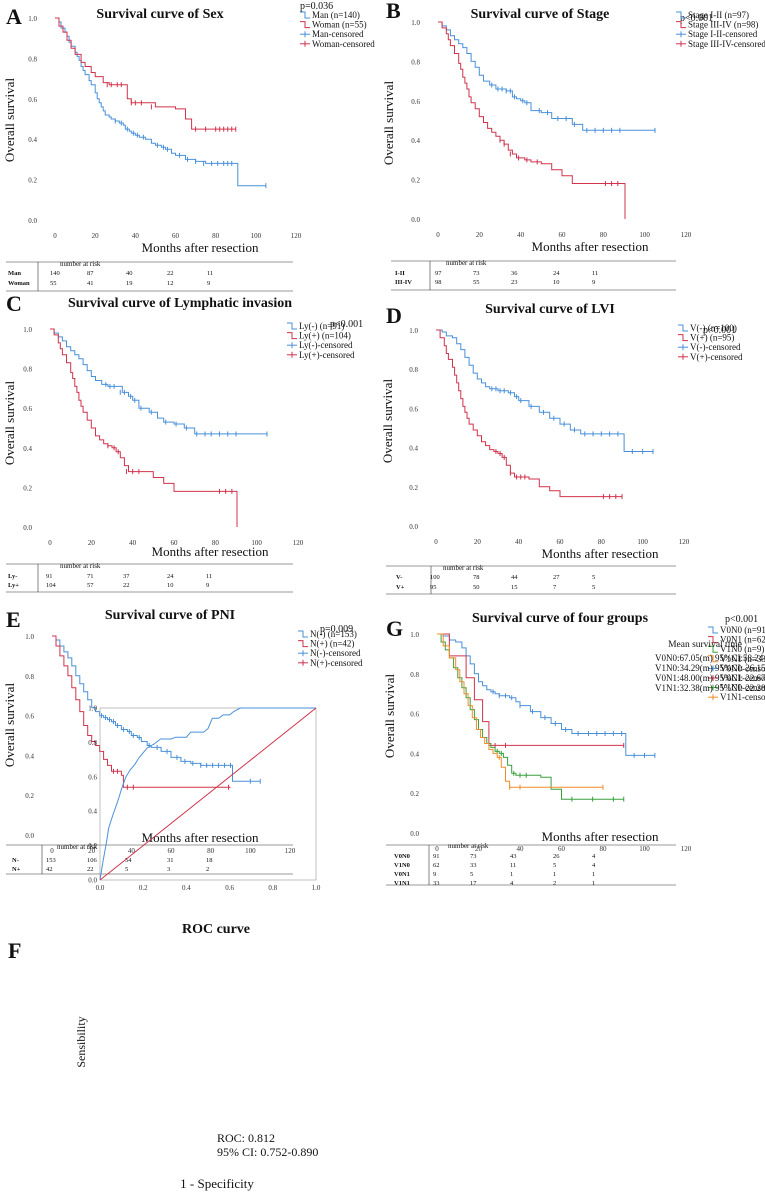 The height and width of the screenshot is (1194, 765). Describe the element at coordinates (402, 856) in the screenshot. I see `risk-row-name: V0N0` at that location.